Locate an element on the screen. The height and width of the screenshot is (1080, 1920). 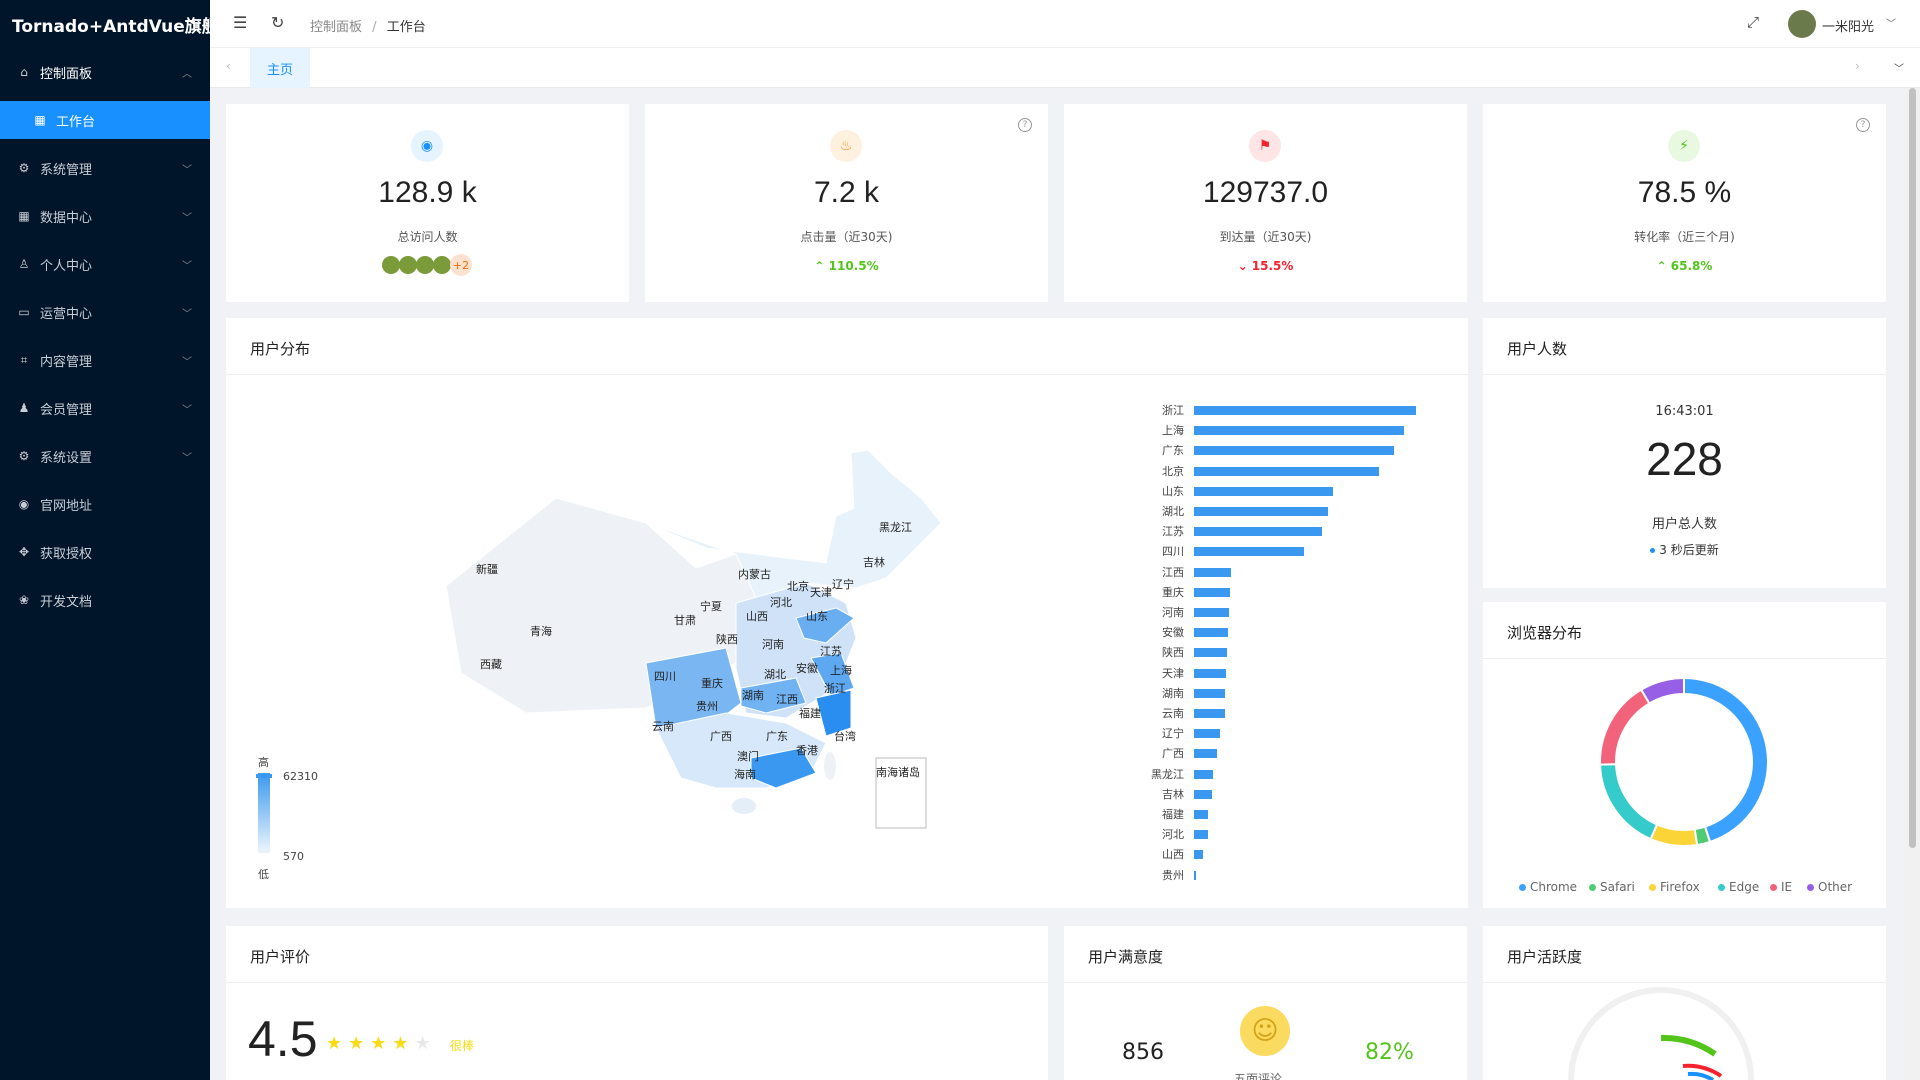
sidebar-item-content: ⌗ 内容管理 ﹀ is located at coordinates (105, 360).